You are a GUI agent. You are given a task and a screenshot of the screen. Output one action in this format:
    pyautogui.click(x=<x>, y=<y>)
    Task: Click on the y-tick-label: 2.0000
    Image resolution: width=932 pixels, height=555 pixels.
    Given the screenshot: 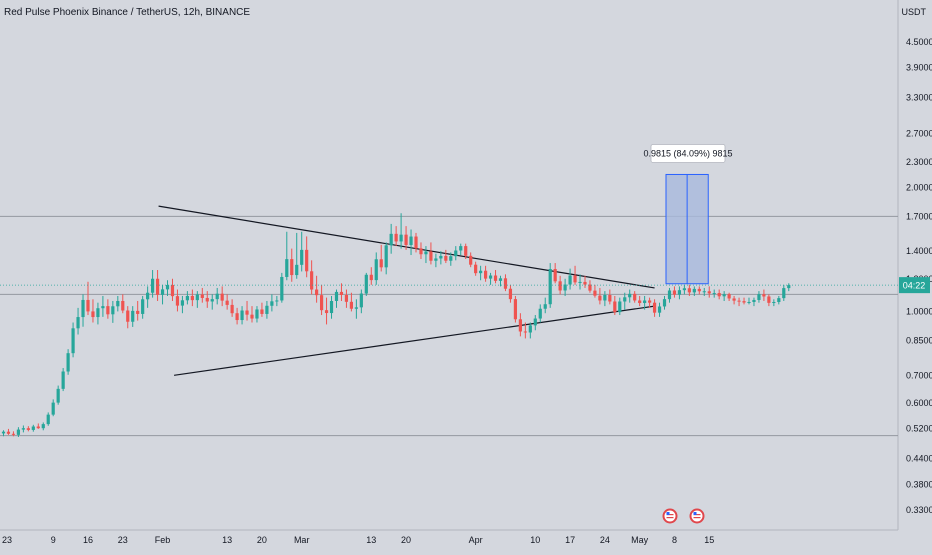 What is the action you would take?
    pyautogui.click(x=919, y=187)
    